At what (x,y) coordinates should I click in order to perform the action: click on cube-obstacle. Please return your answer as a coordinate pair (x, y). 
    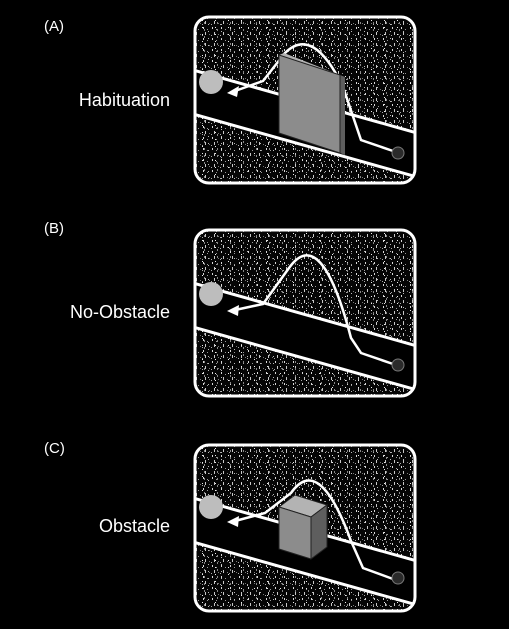
    Looking at the image, I should click on (295, 533).